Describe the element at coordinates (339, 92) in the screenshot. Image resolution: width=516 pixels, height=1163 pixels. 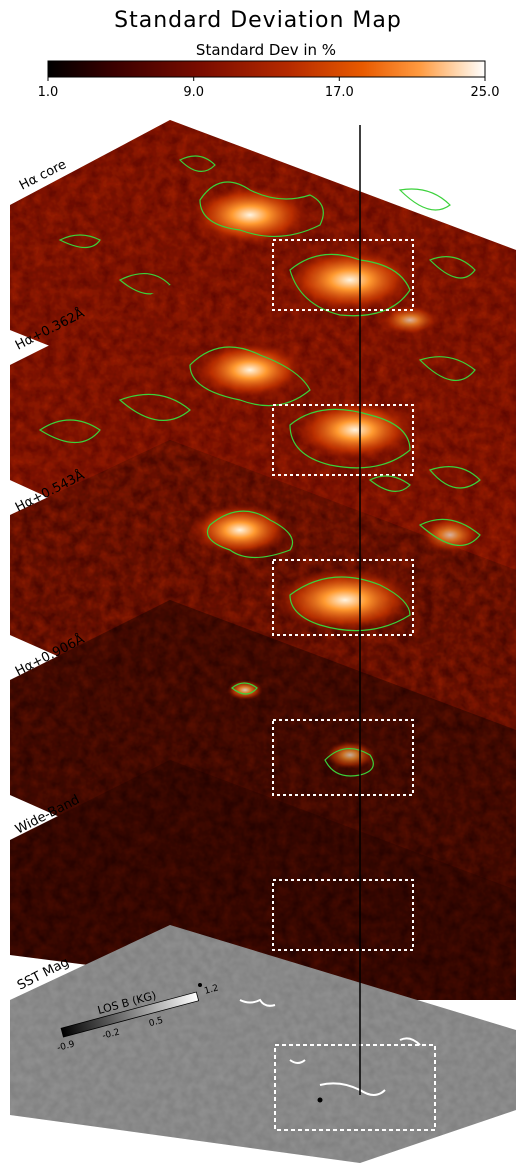
I see `colorbar-tick-label: 17.0` at that location.